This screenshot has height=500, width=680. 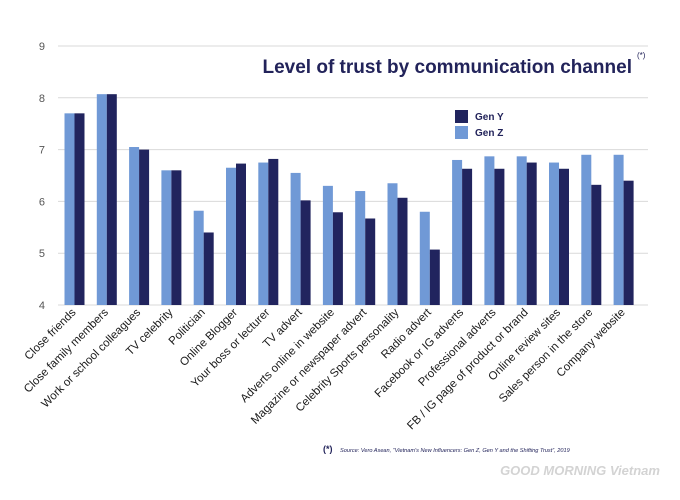 What do you see at coordinates (42, 99) in the screenshot?
I see `y-tick-label: 8` at bounding box center [42, 99].